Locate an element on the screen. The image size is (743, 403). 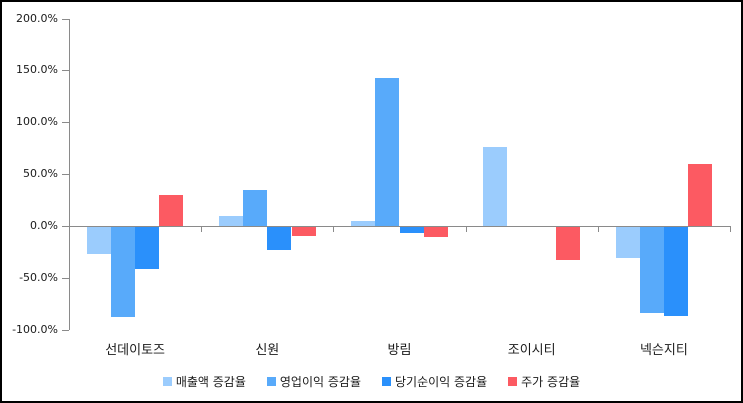
legend-item: 당기순이익 증감율 is located at coordinates (434, 381).